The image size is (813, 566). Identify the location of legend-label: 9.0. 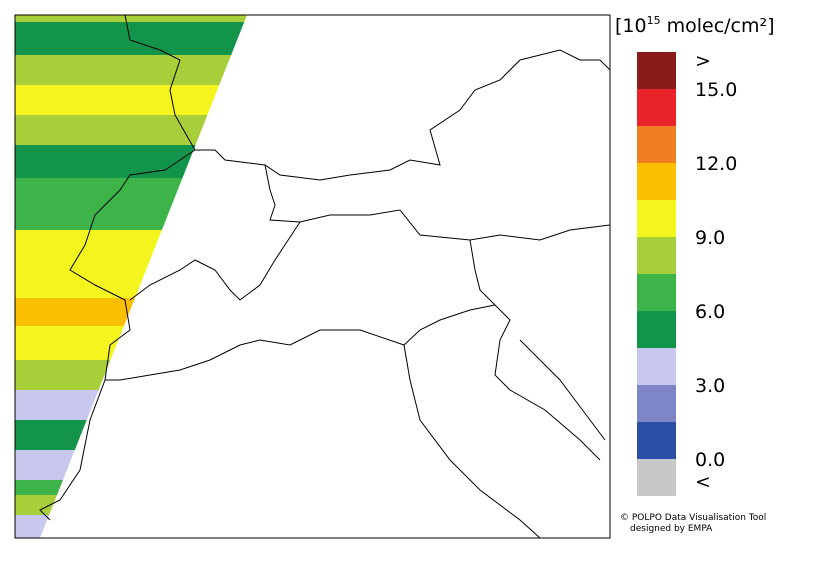
(710, 238).